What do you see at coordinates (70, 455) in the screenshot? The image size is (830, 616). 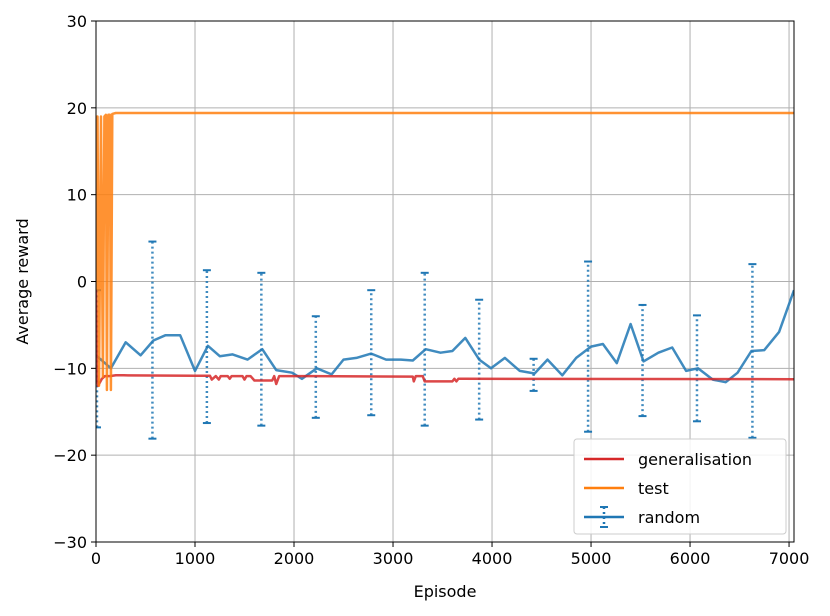 I see `y-tick-label: −20` at bounding box center [70, 455].